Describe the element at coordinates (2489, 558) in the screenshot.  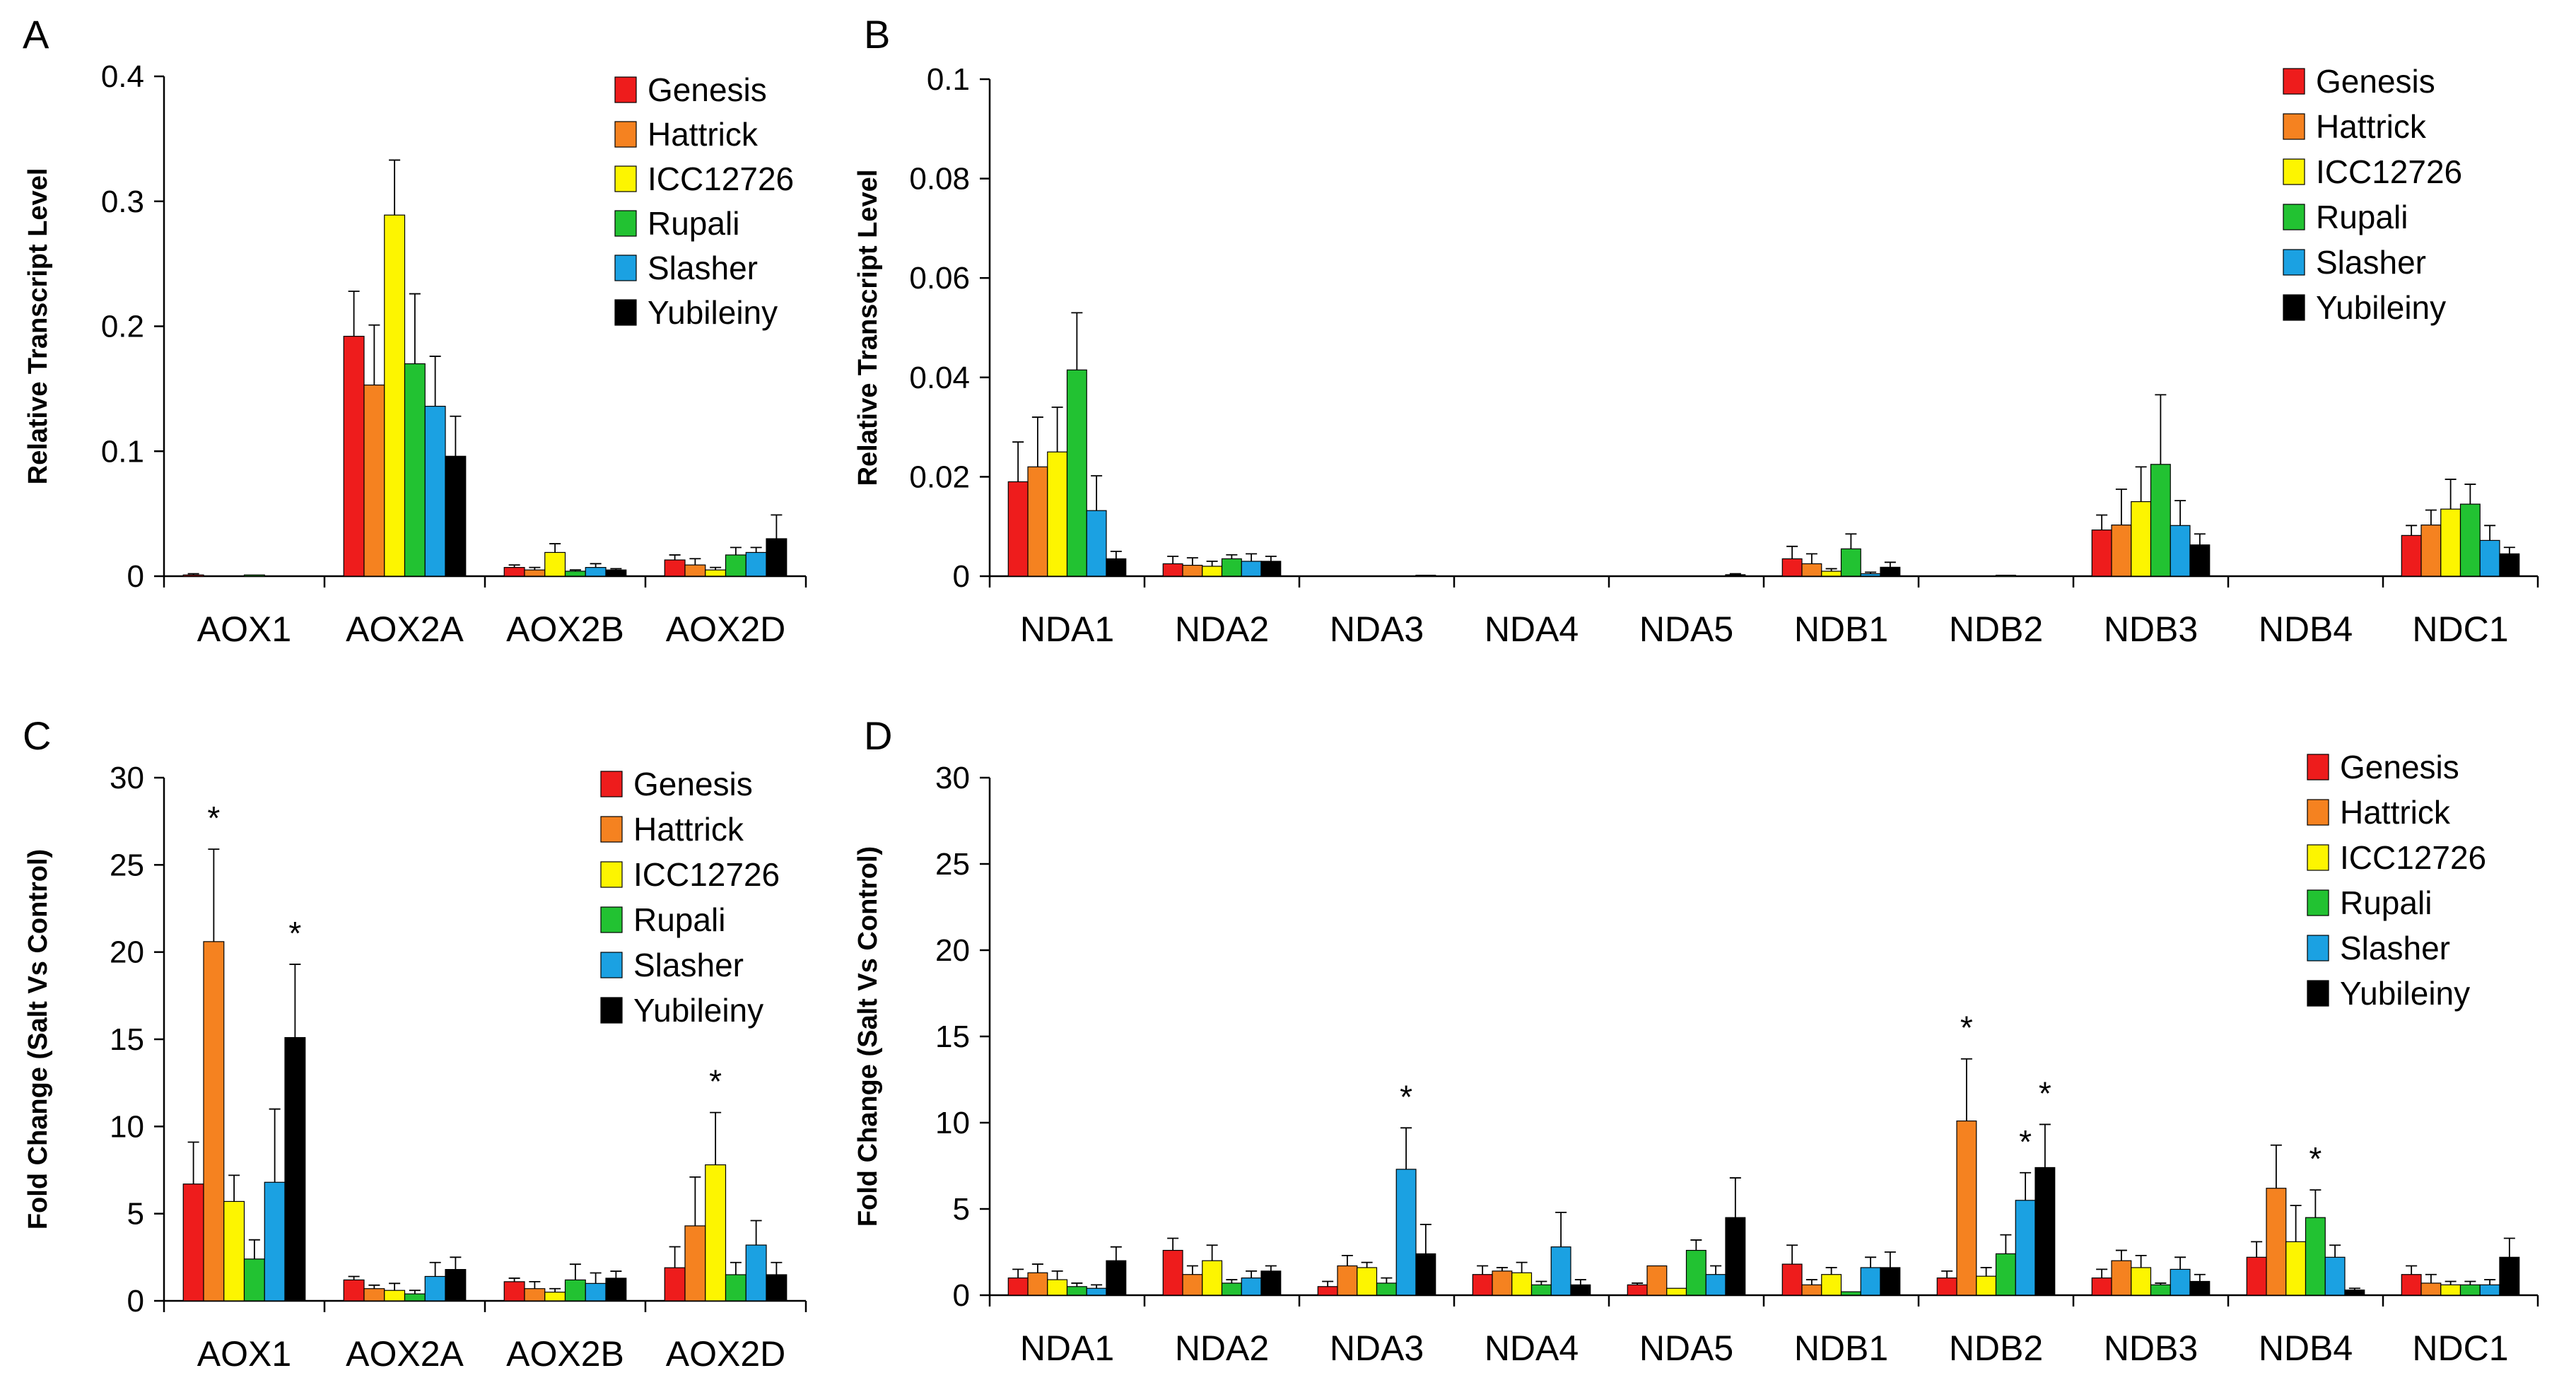
I see `bar-slasher-ndc1` at that location.